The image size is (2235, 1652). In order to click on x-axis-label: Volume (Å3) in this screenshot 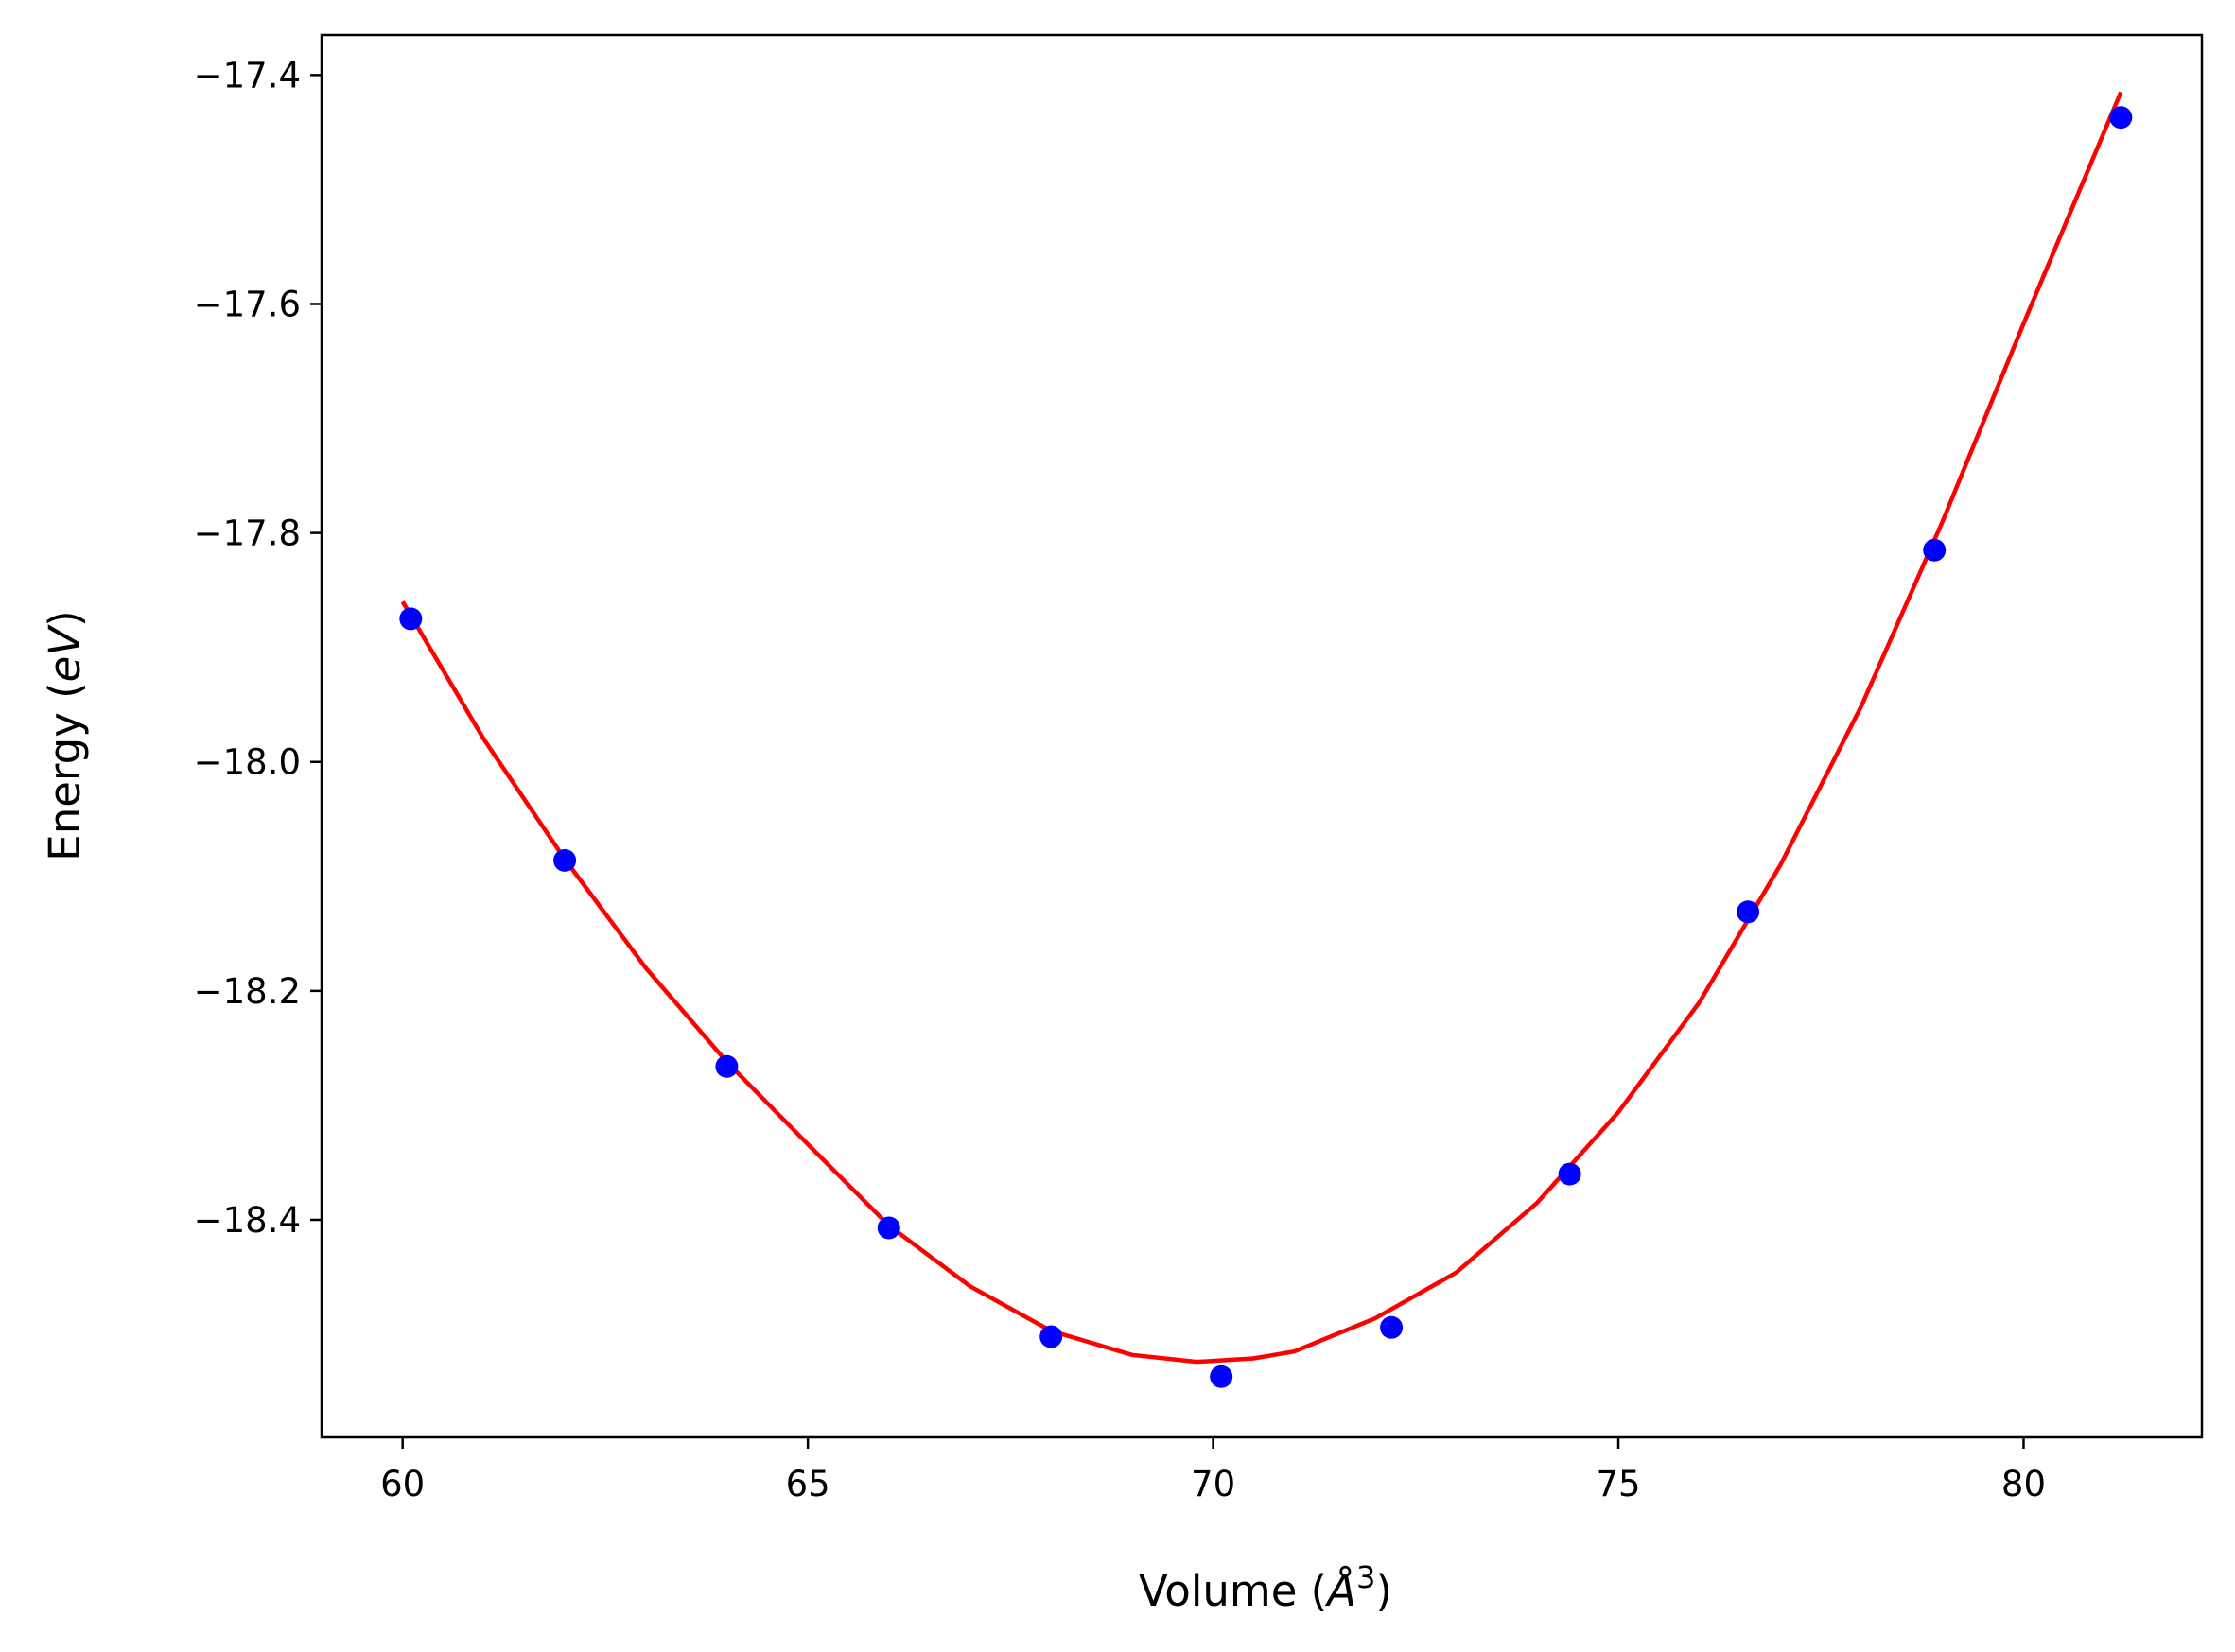, I will do `click(1265, 1588)`.